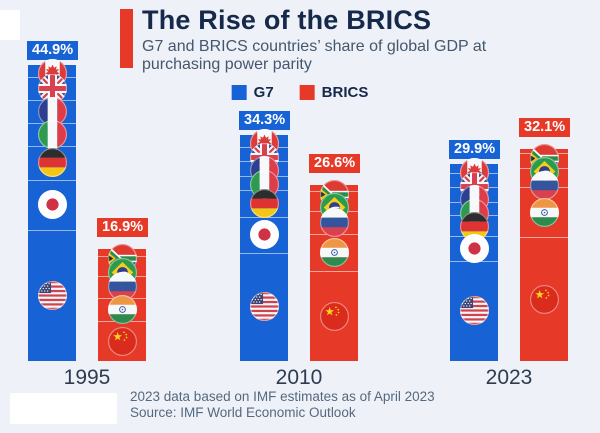 The image size is (600, 433). I want to click on bottom-left-logo-placeholder, so click(63, 408).